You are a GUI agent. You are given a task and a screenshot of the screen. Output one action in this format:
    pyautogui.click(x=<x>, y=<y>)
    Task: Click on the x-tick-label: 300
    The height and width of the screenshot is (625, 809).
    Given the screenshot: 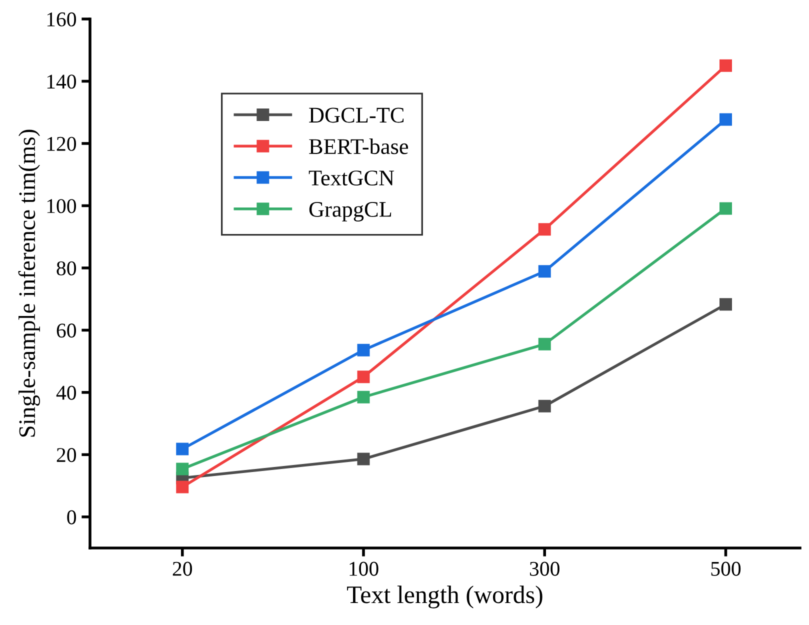 What is the action you would take?
    pyautogui.click(x=545, y=569)
    